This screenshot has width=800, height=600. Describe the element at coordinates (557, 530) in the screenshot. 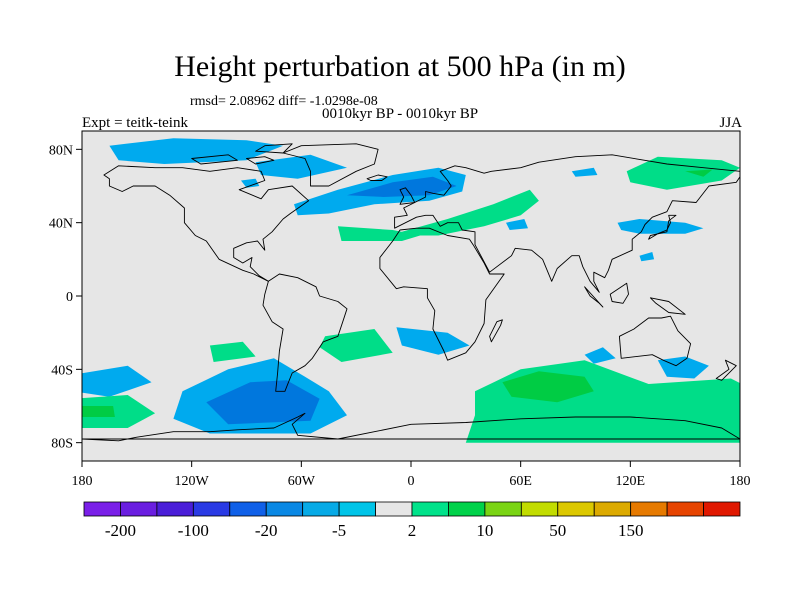

I see `colorbar-label: 50` at that location.